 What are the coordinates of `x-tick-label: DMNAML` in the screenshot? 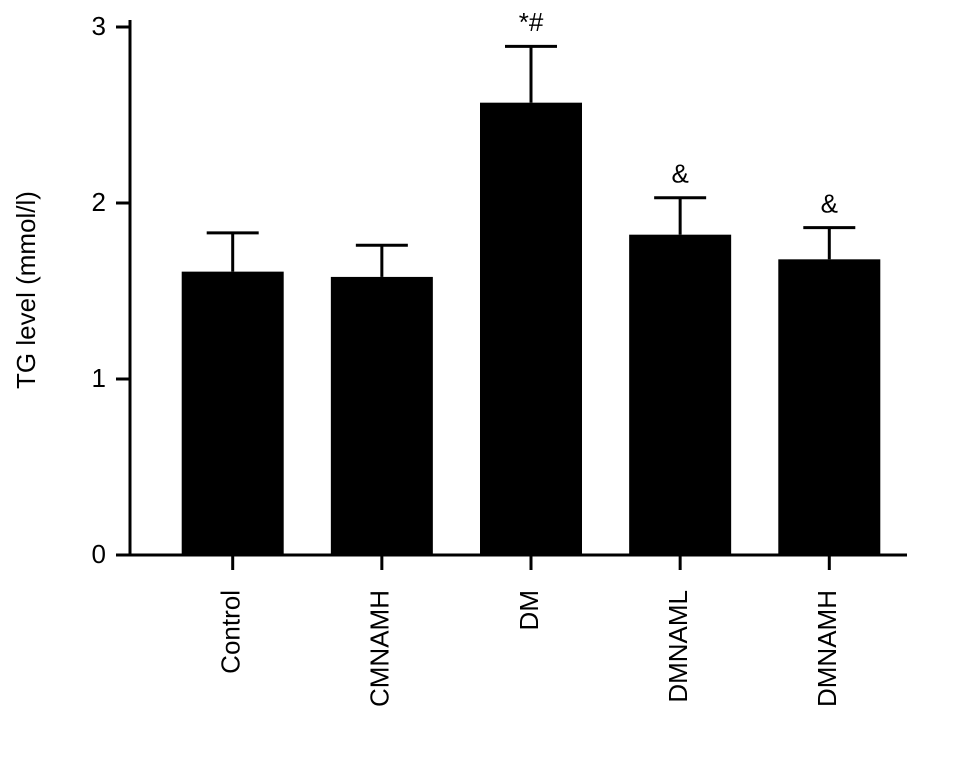 It's located at (678, 646).